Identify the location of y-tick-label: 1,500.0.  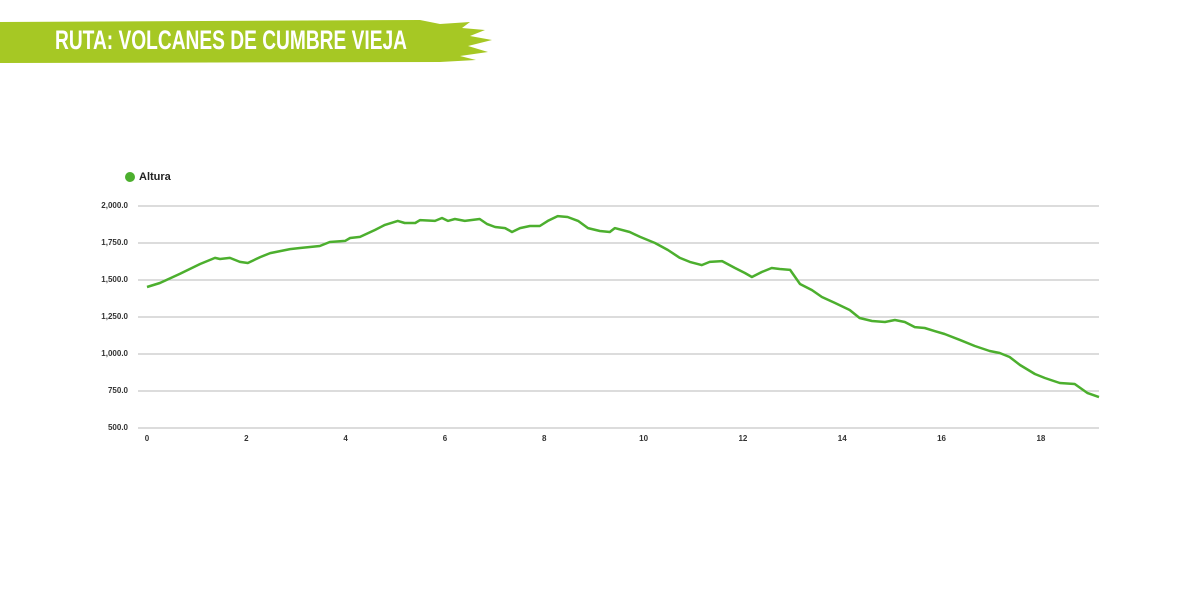
(114, 279).